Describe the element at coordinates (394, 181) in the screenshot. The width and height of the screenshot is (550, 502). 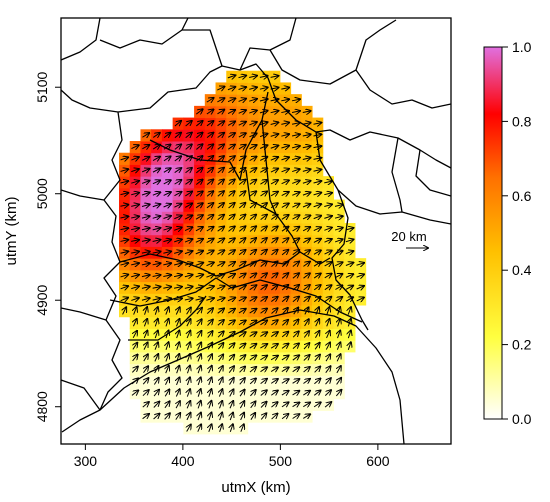
I see `neighbour-border-east` at that location.